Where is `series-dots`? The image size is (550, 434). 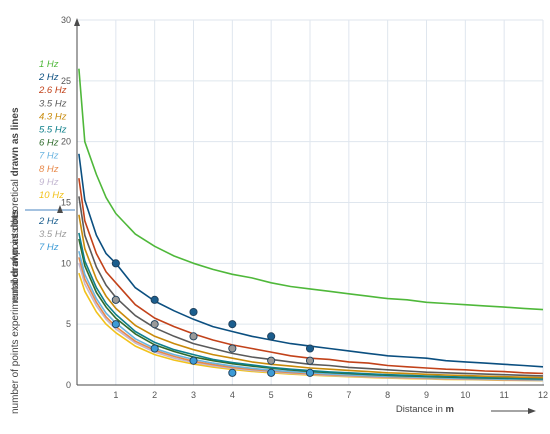
series-dots is located at coordinates (213, 318).